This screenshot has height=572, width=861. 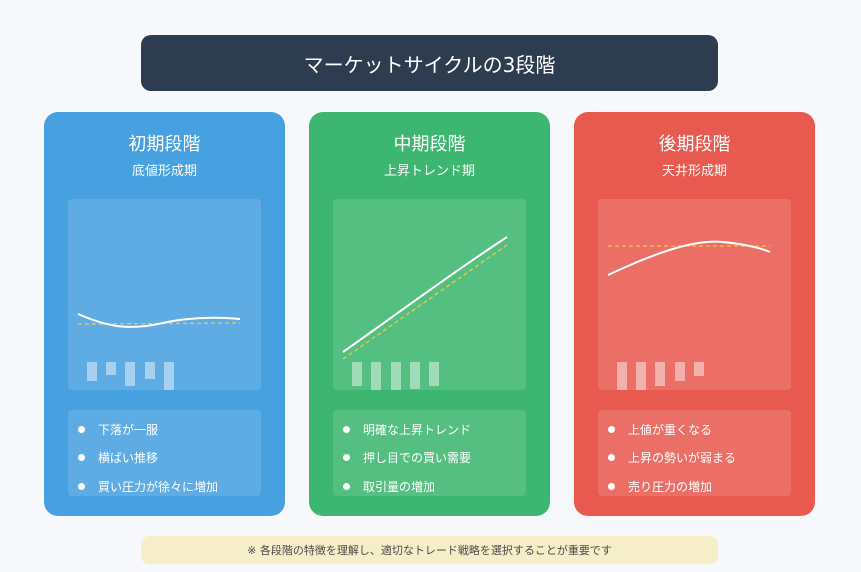 I want to click on stage-subtitle: 底値形成期, so click(x=164, y=171).